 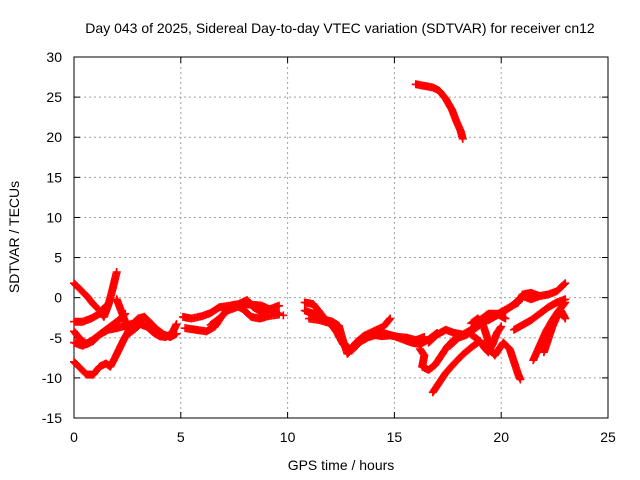 I want to click on y-tick-label: -10, so click(x=52, y=378).